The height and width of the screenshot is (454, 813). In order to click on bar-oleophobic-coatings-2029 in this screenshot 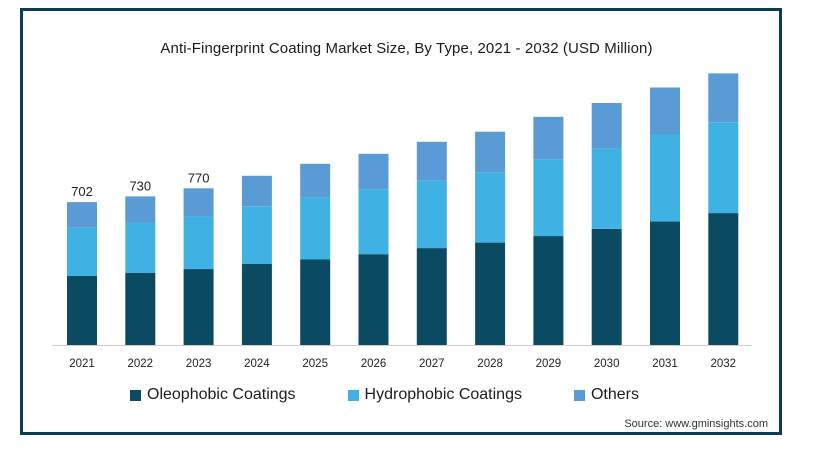, I will do `click(548, 290)`.